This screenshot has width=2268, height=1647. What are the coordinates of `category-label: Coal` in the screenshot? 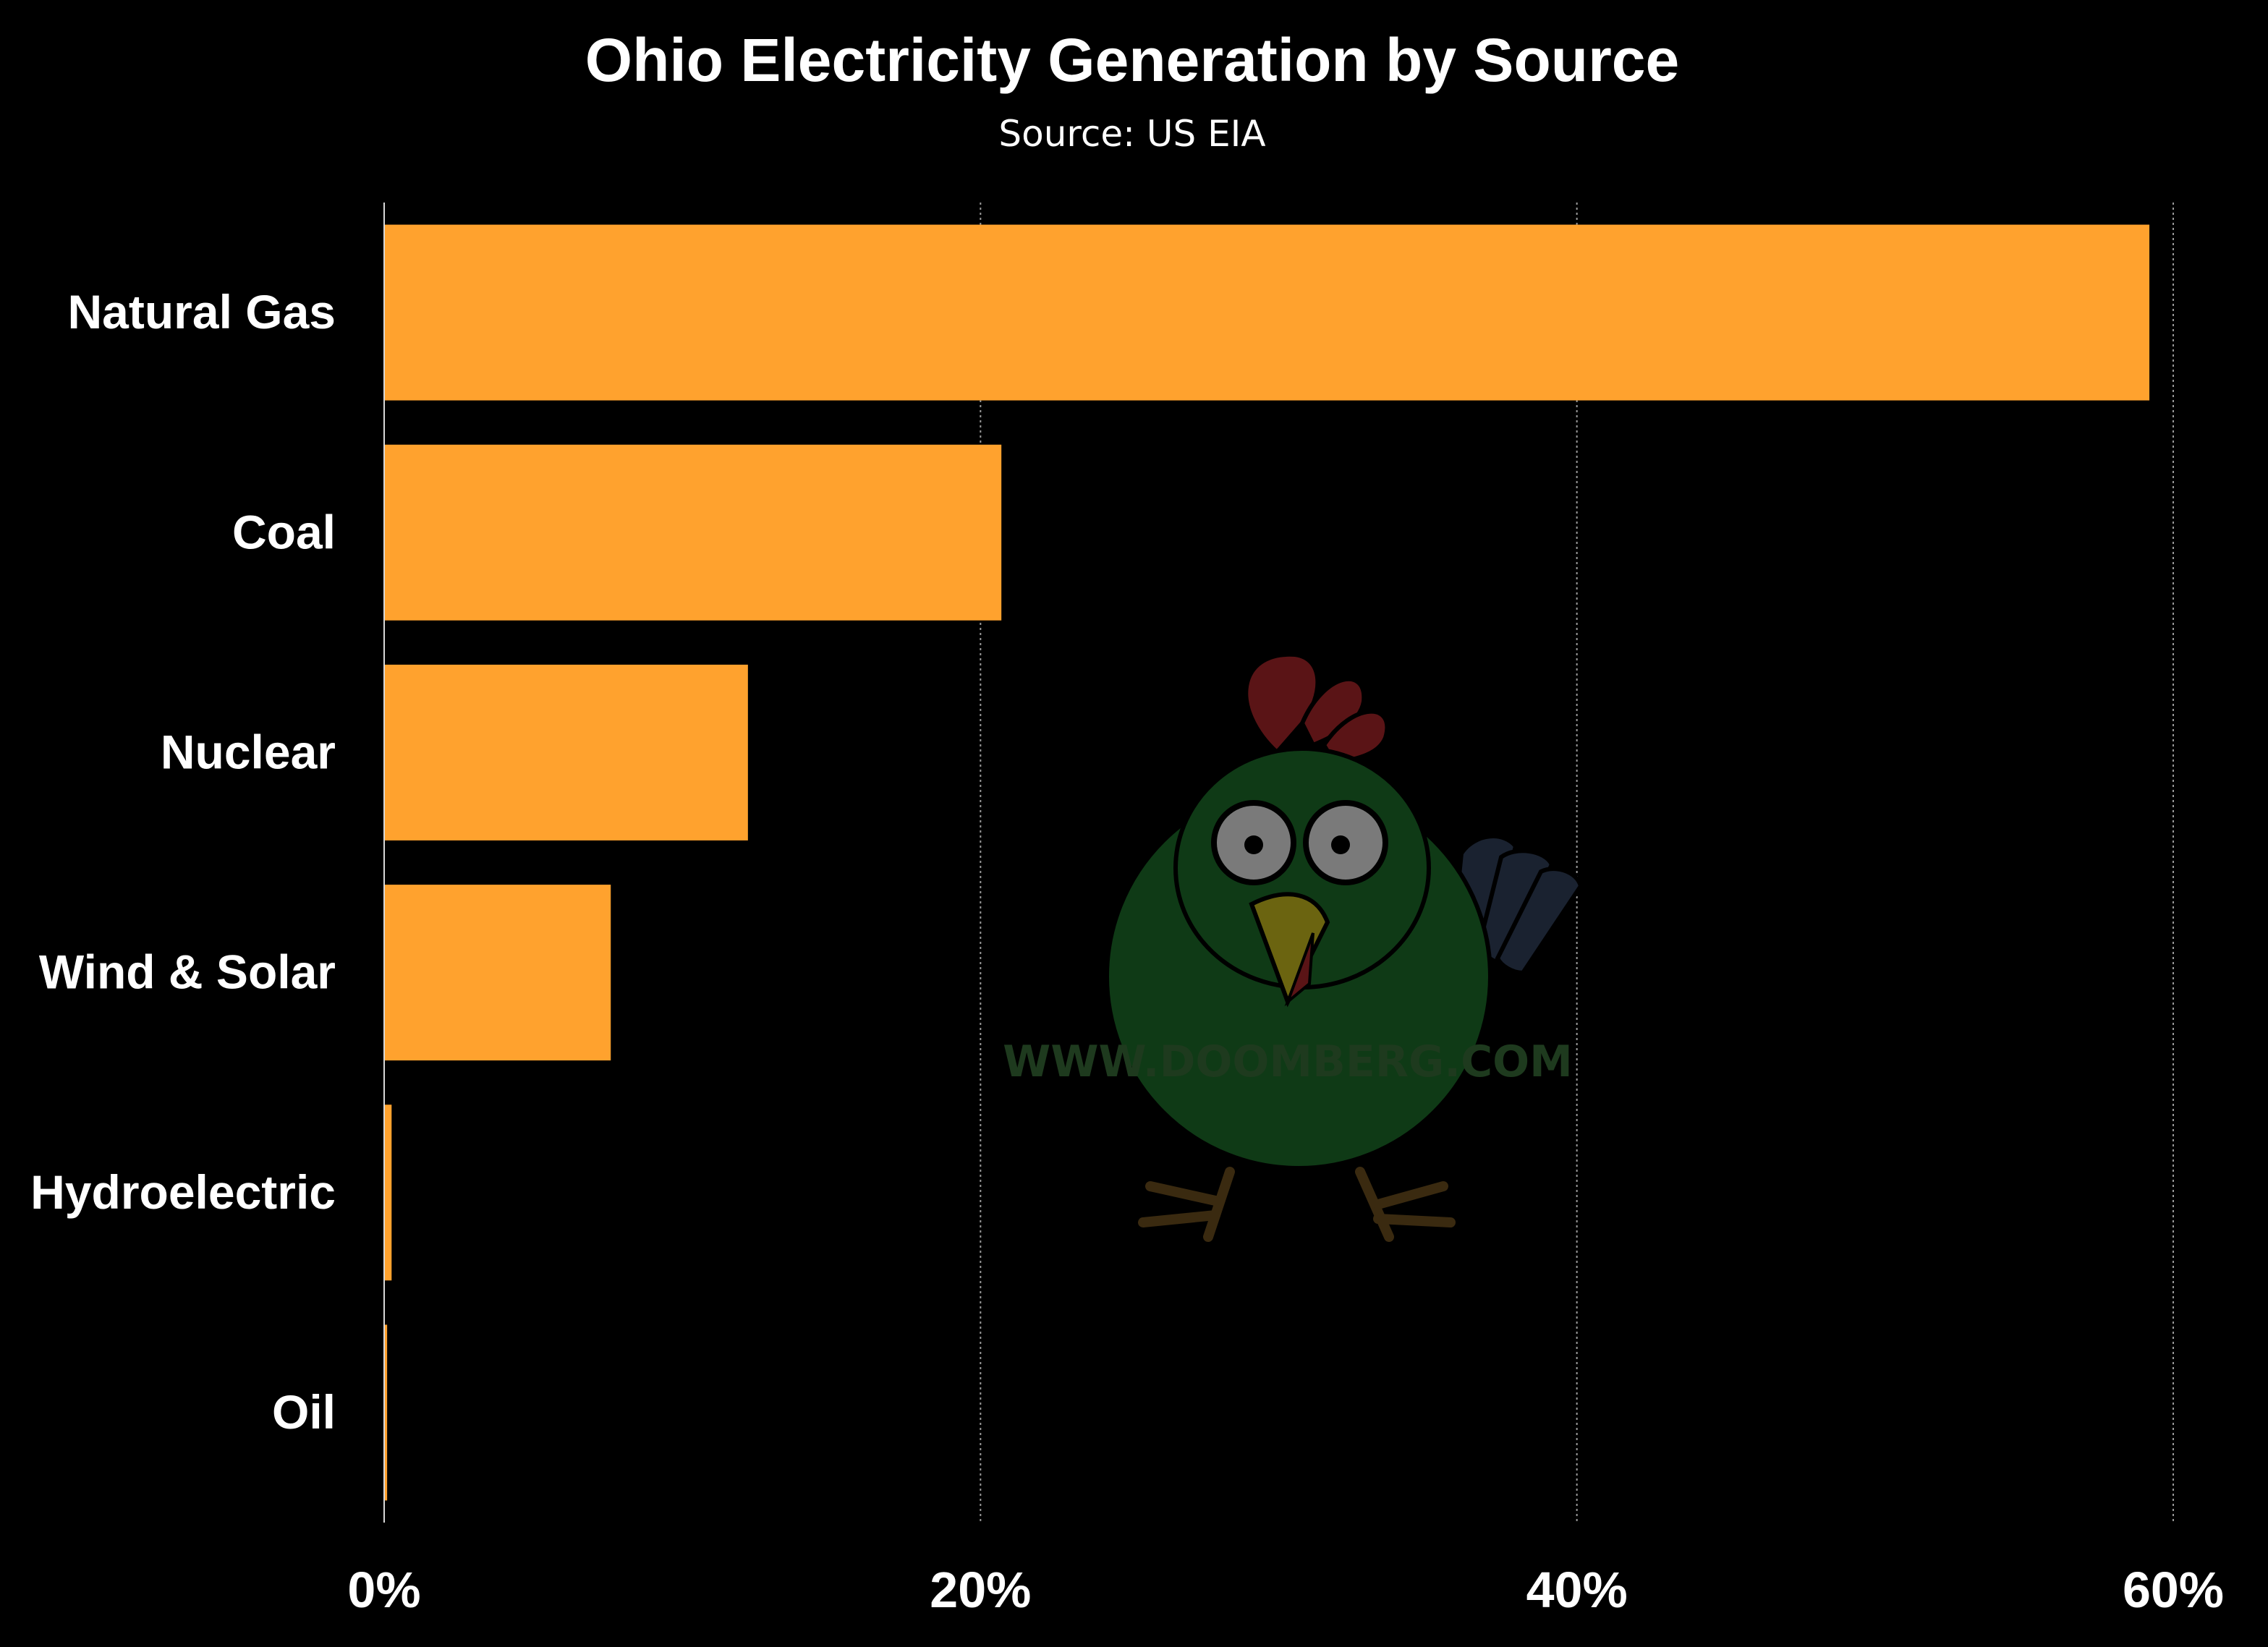 It's located at (284, 531).